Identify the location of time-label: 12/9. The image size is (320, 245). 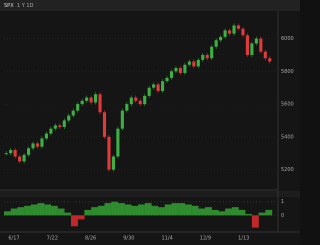
(205, 239).